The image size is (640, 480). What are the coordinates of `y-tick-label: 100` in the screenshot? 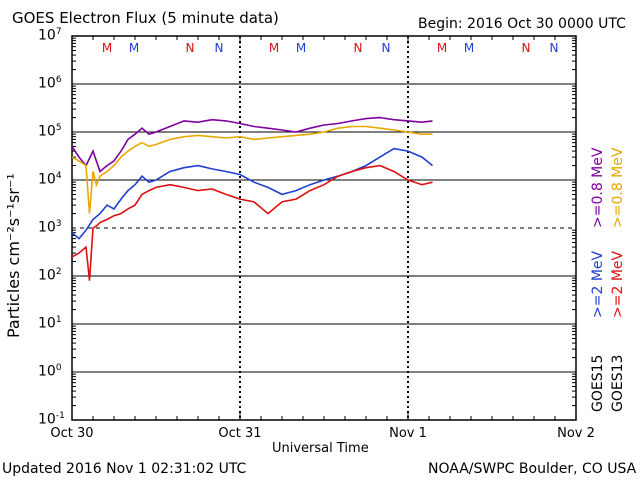 It's located at (50, 371).